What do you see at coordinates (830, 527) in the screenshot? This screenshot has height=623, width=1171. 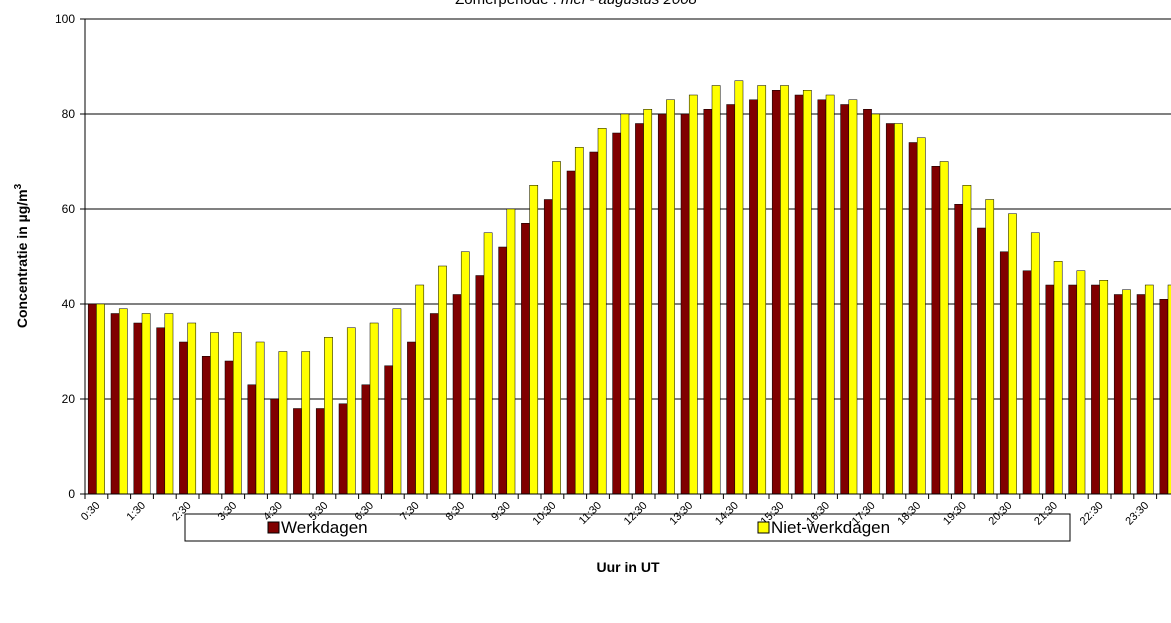 I see `legend-label: Niet-werkdagen` at bounding box center [830, 527].